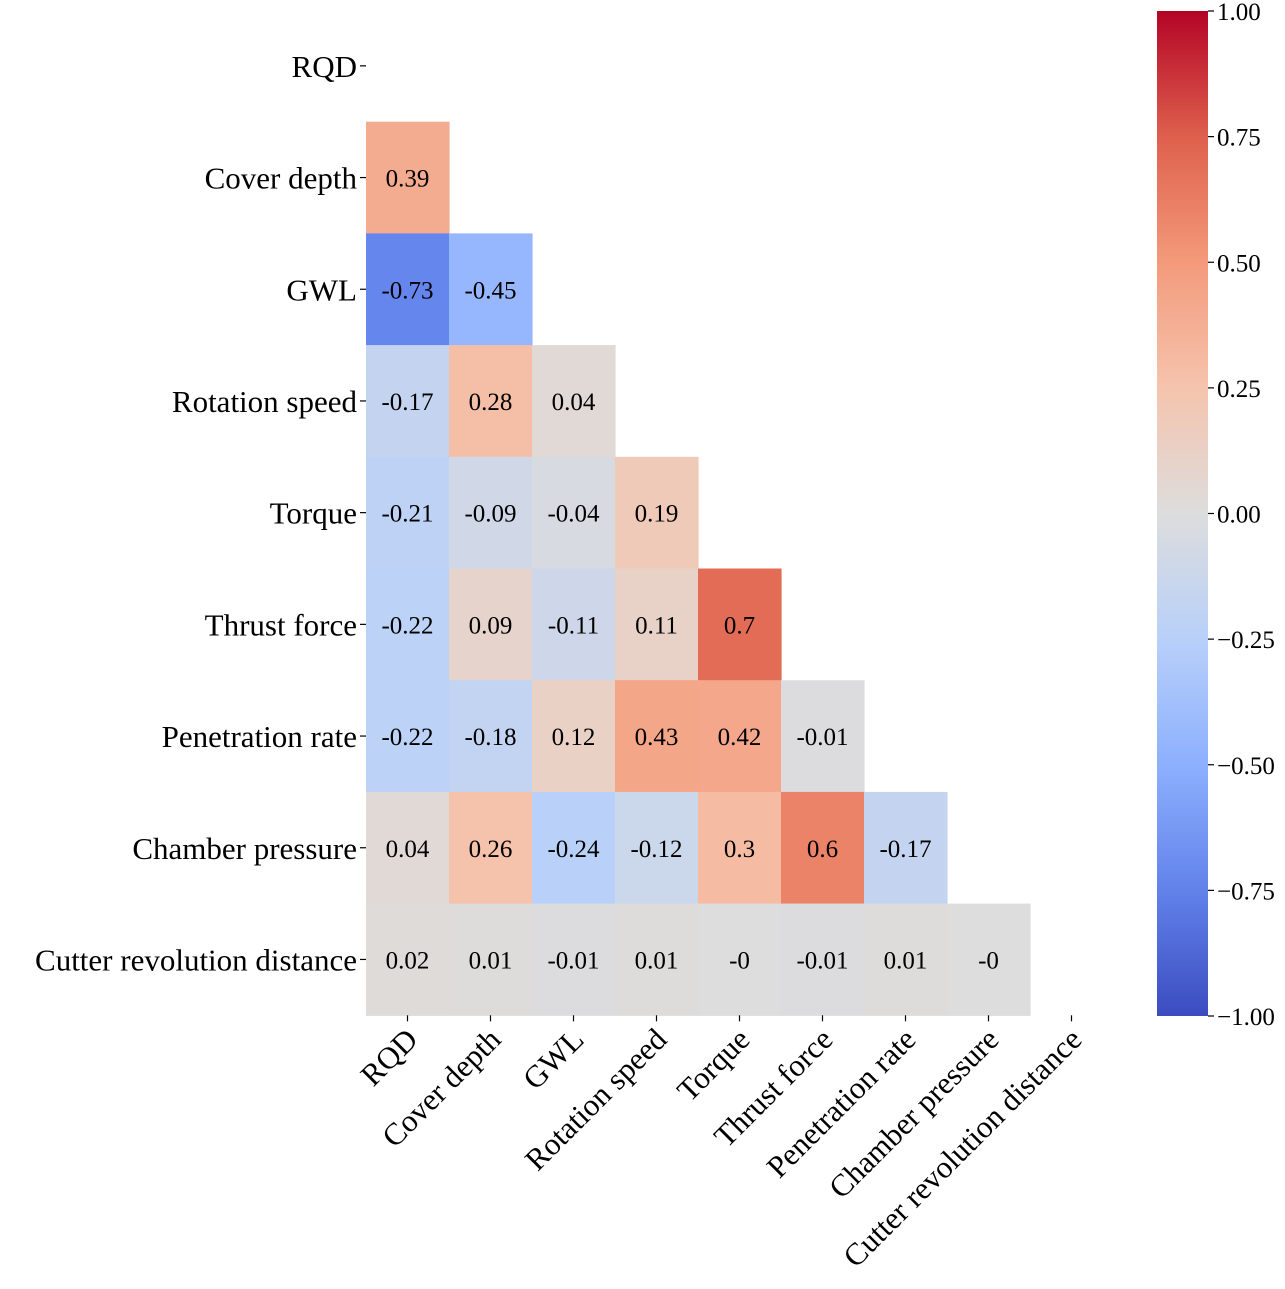 The height and width of the screenshot is (1289, 1285). I want to click on y-tick-label: GWL, so click(321, 289).